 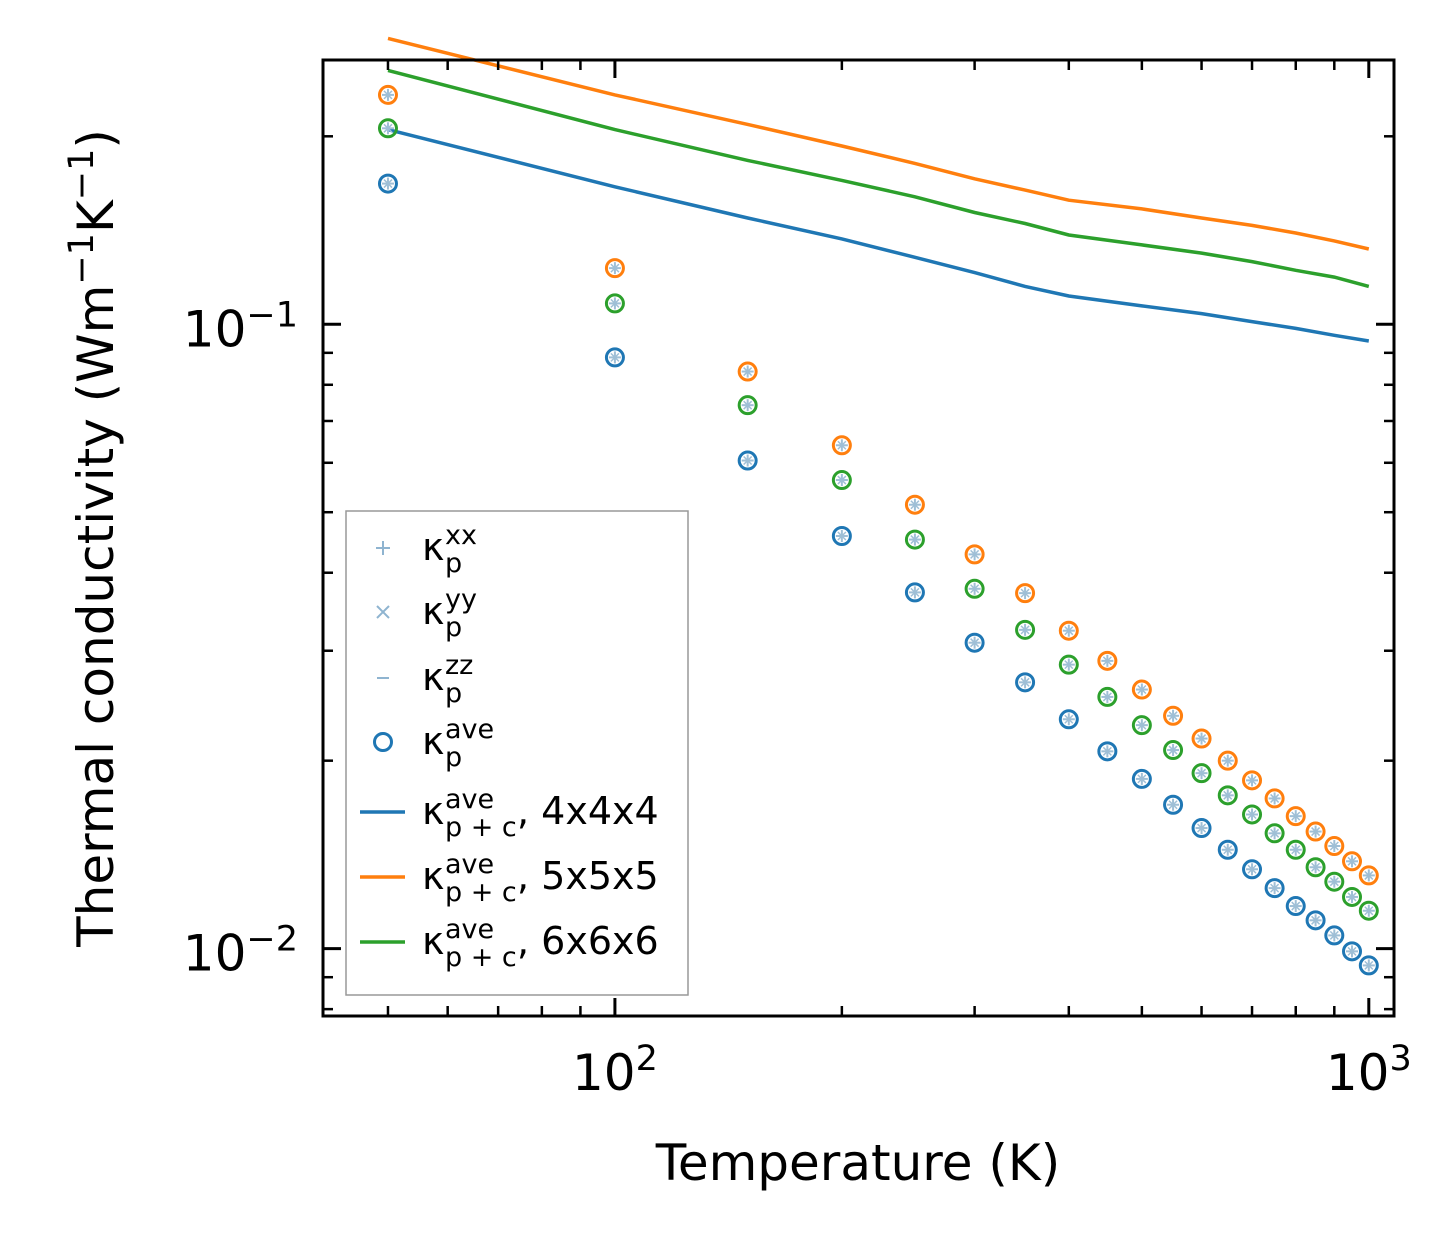 What do you see at coordinates (878, 235) in the screenshot?
I see `series-line-4x4x4` at bounding box center [878, 235].